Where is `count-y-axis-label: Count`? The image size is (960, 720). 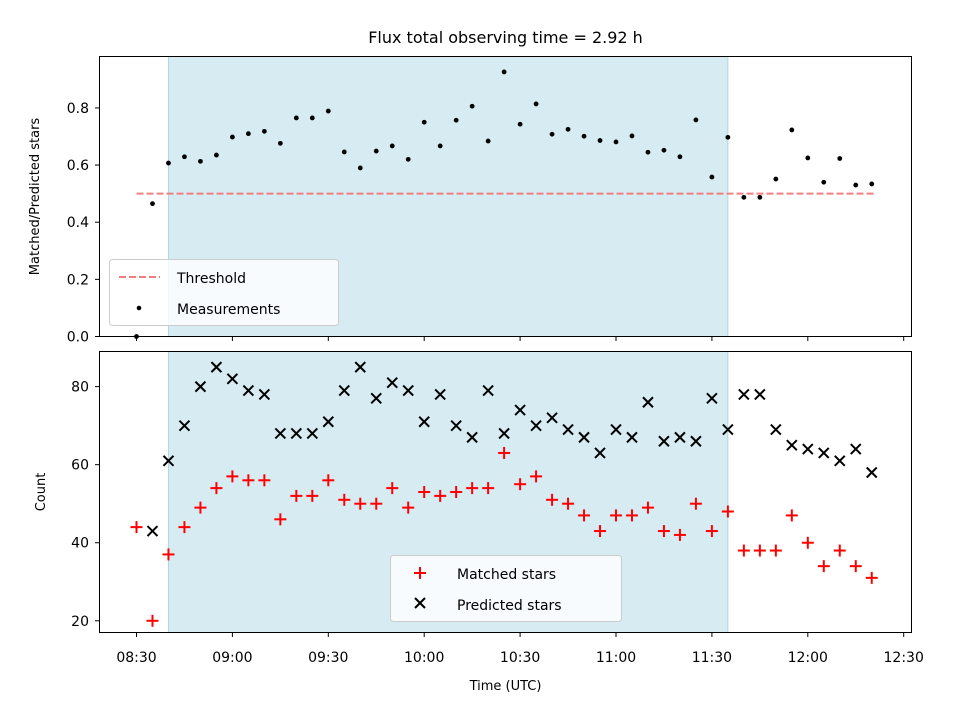
count-y-axis-label: Count is located at coordinates (41, 492).